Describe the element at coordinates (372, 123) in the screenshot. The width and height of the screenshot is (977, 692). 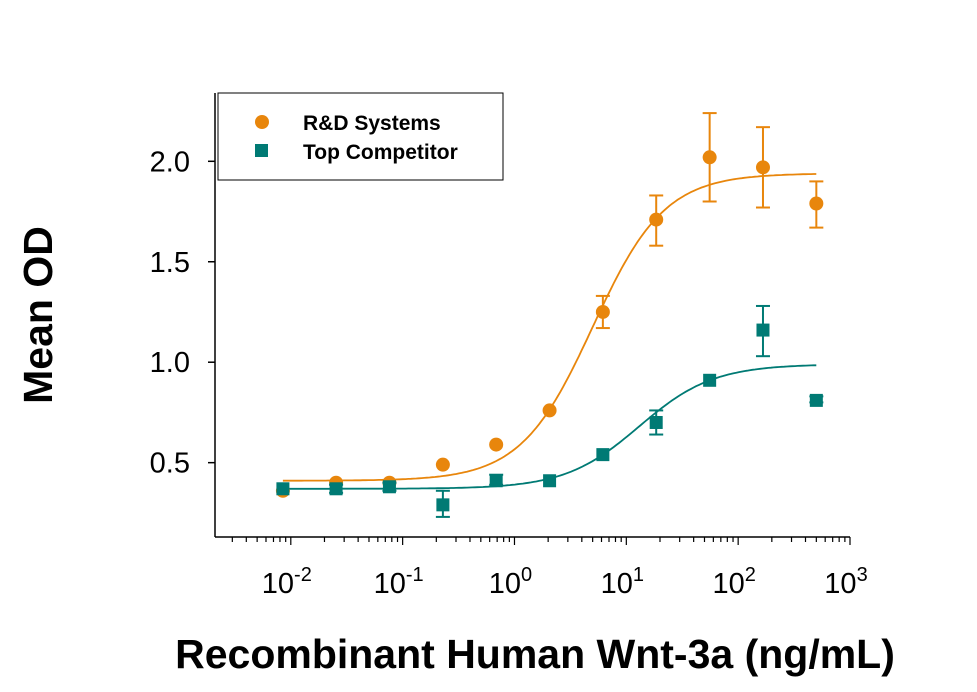
I see `legend-label-rd-systems: R&D Systems` at that location.